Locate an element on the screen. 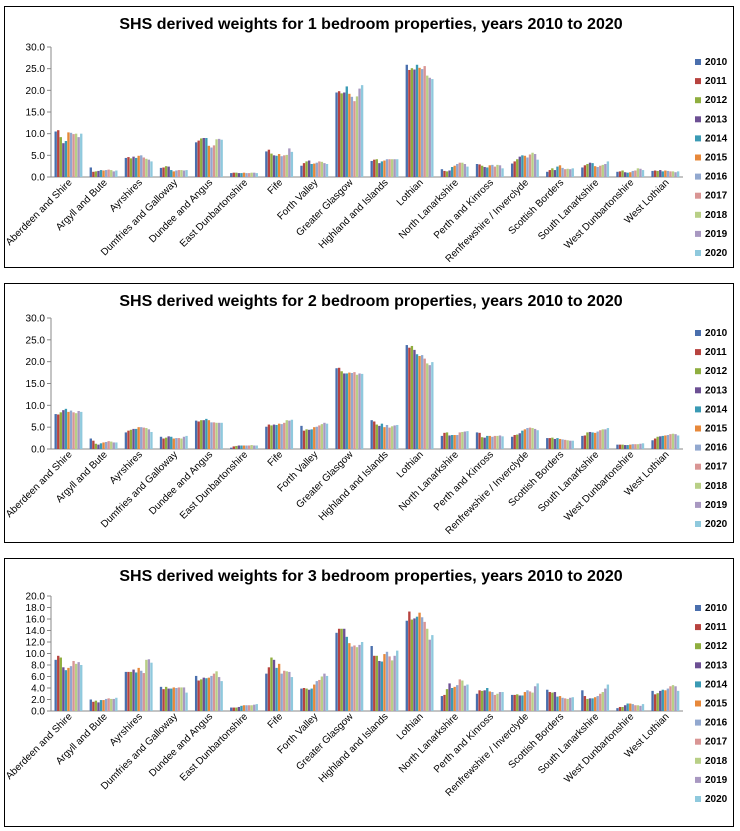 This screenshot has width=740, height=831. y-tick-label: 0.0 is located at coordinates (38, 450).